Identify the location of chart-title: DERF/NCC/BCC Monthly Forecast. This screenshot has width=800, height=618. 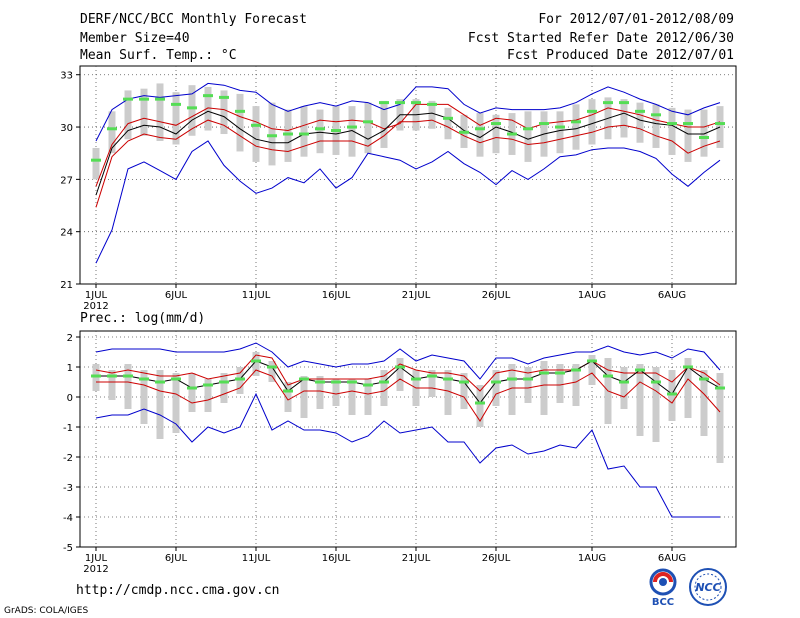
(193, 19).